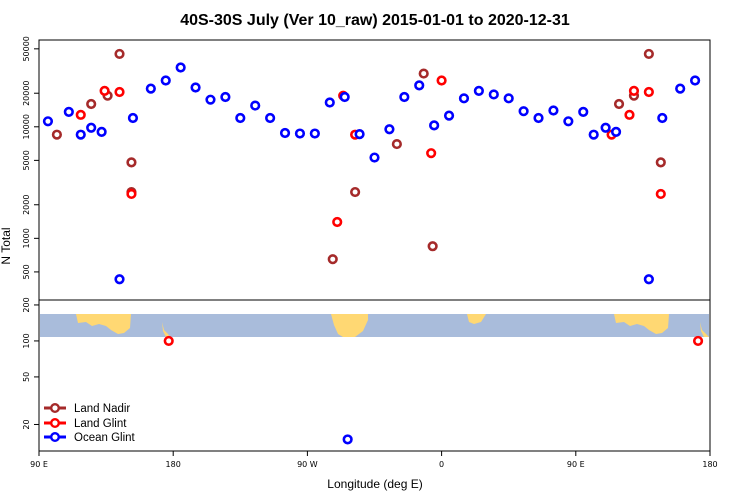 Image resolution: width=750 pixels, height=500 pixels. What do you see at coordinates (100, 424) in the screenshot?
I see `legend-label-land-glint: Land Glint` at bounding box center [100, 424].